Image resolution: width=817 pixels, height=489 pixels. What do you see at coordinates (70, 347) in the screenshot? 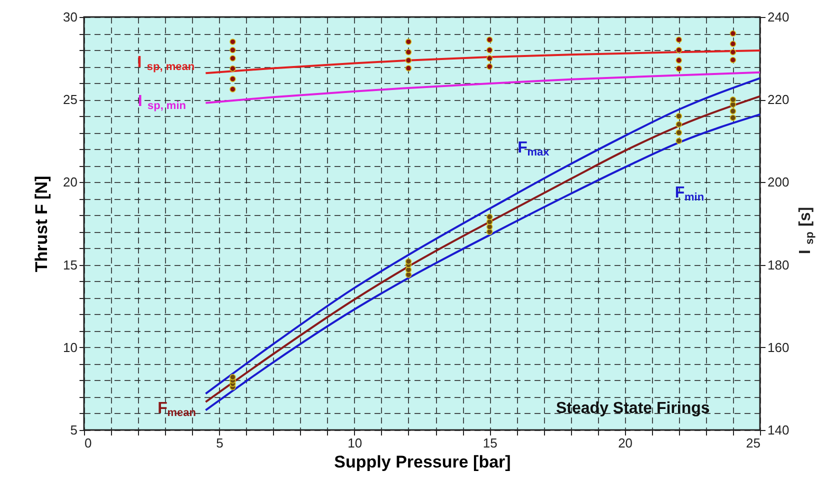
I see `y-tick-label: 10` at bounding box center [70, 347].